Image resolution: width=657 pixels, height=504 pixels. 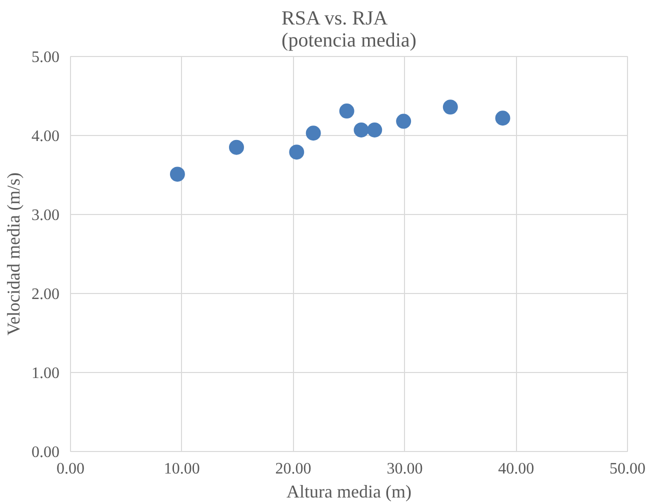 I want to click on y-tick-label: 1.00, so click(x=46, y=373).